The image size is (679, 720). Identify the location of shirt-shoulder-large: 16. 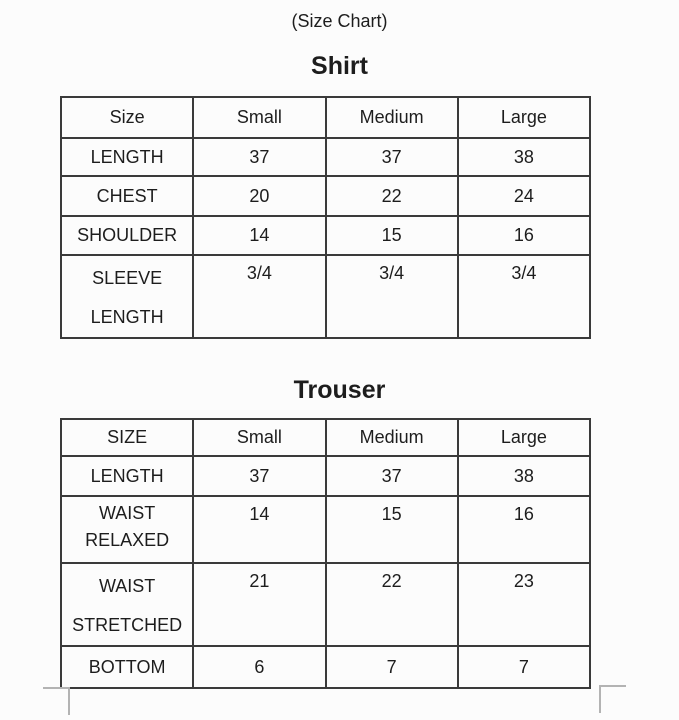
(524, 235).